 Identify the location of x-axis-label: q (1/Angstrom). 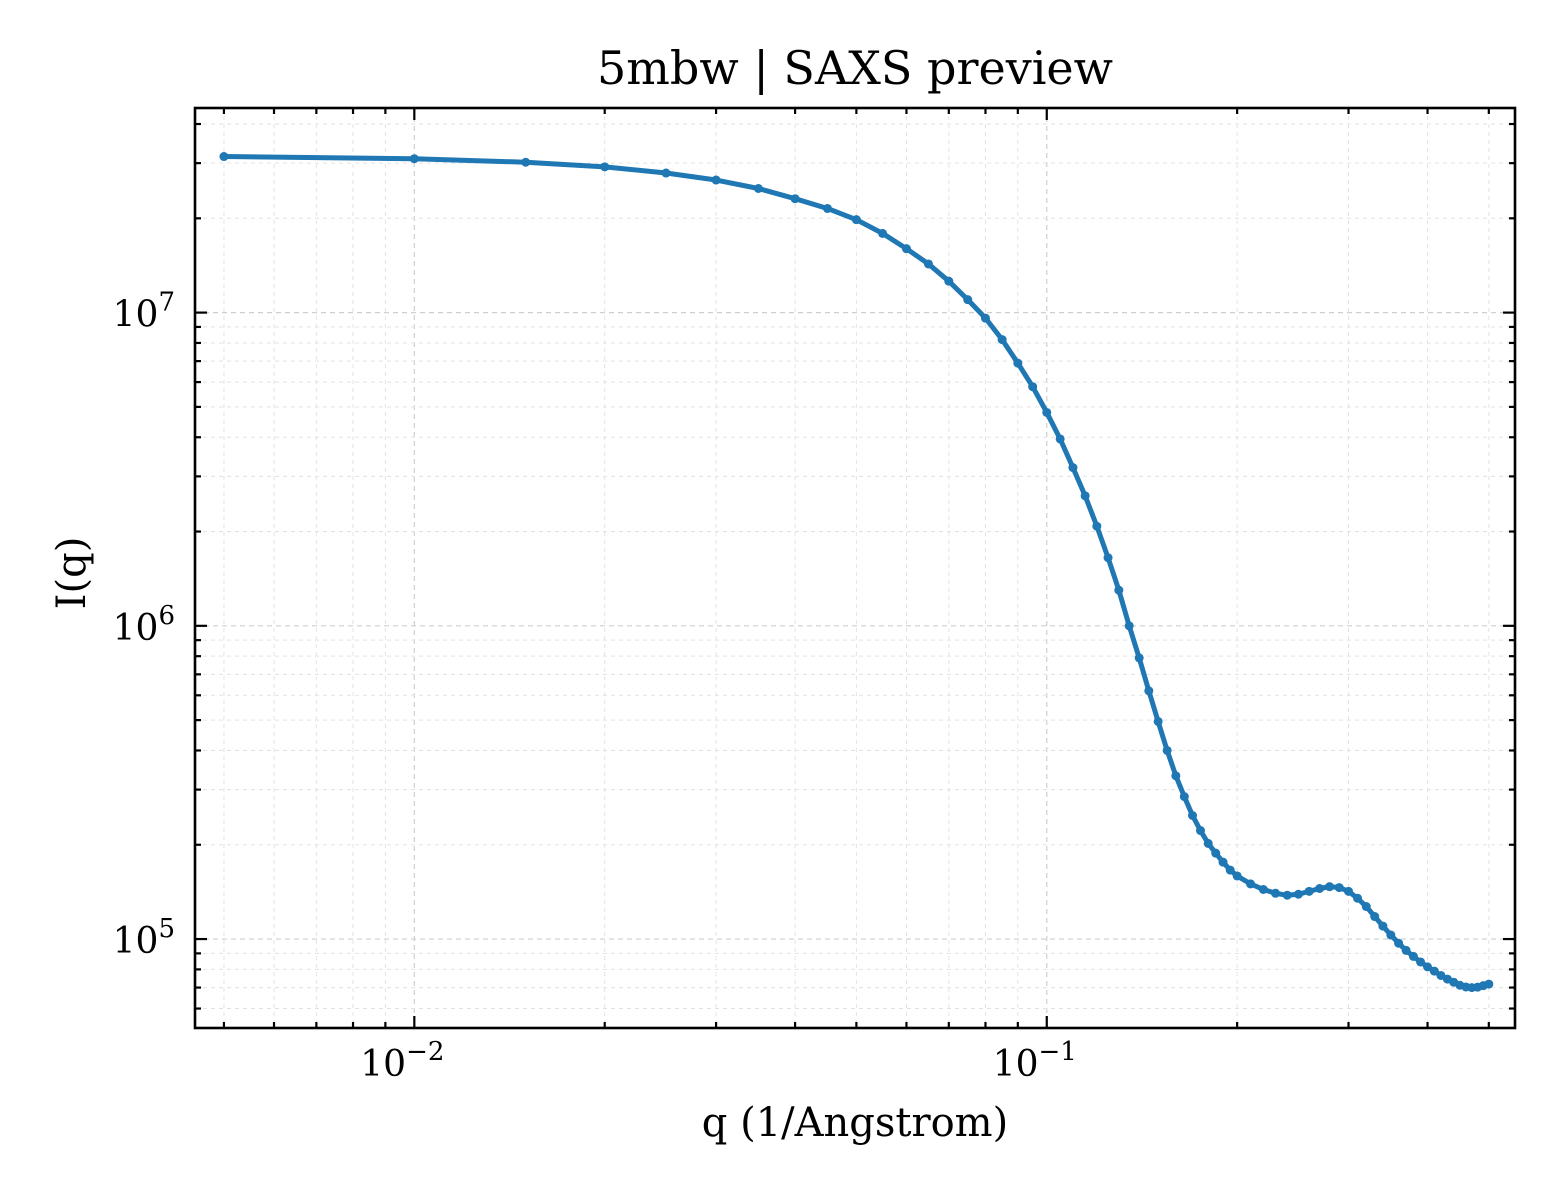
(855, 1123).